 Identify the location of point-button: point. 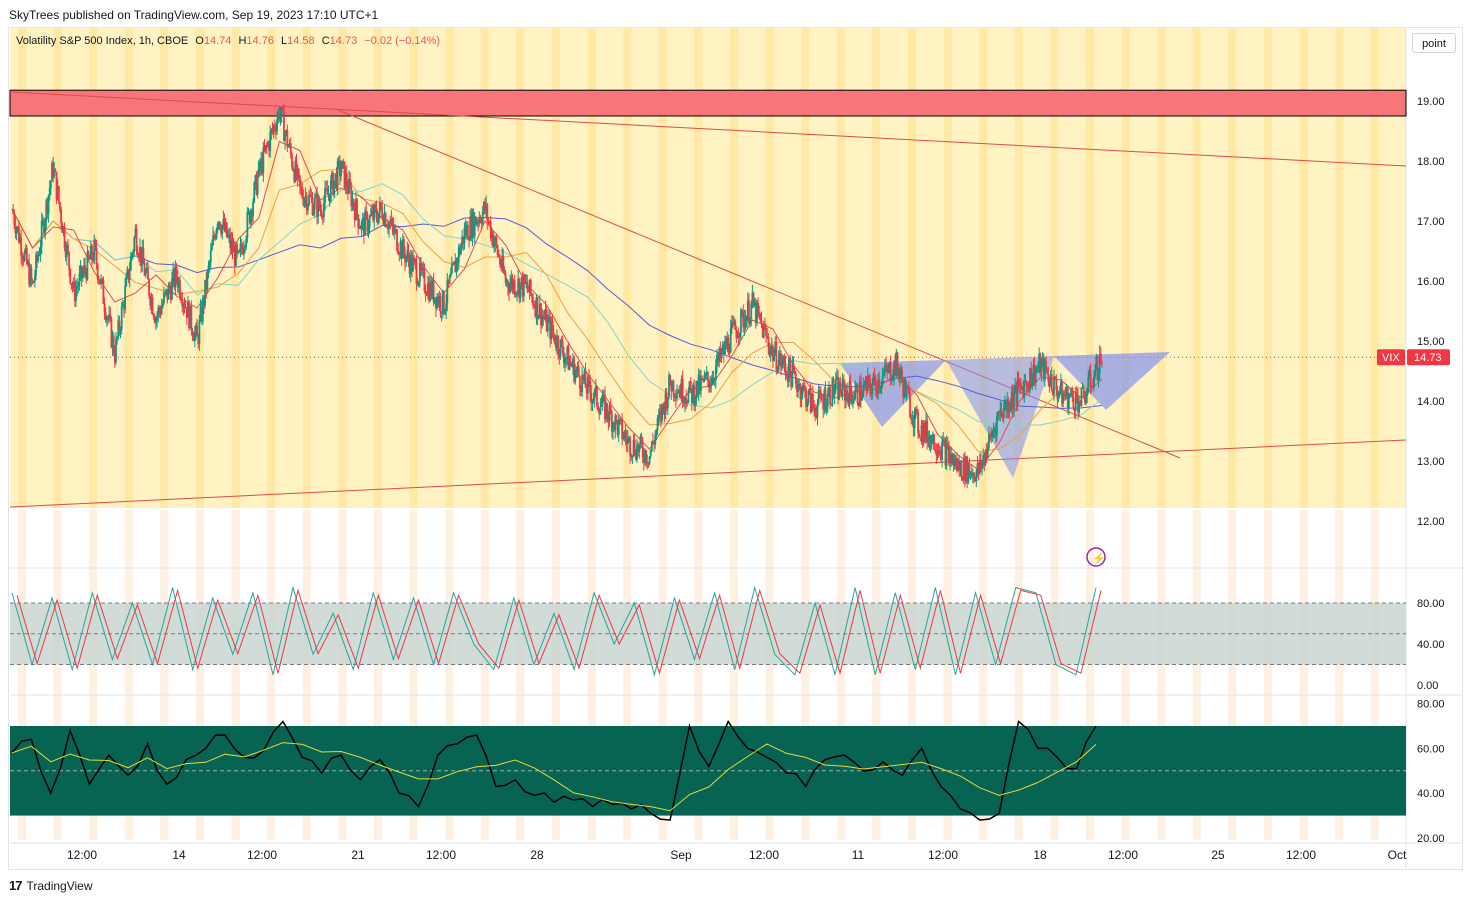
(1434, 43).